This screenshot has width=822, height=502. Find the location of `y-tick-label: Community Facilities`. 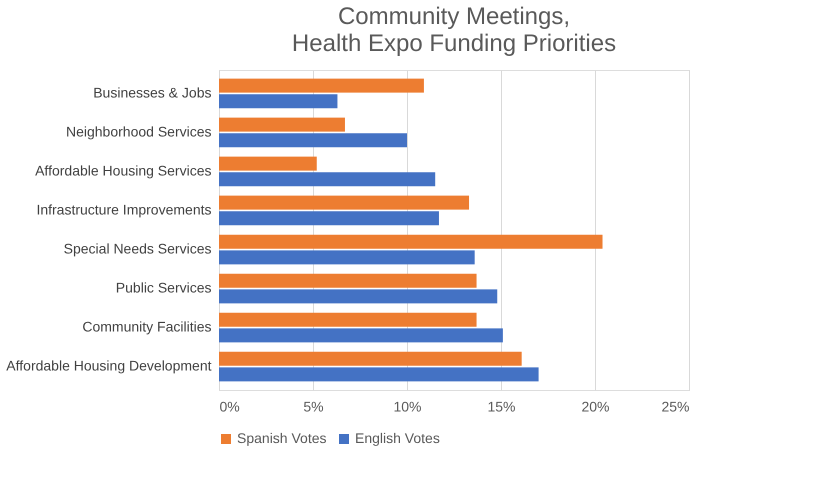

y-tick-label: Community Facilities is located at coordinates (147, 326).